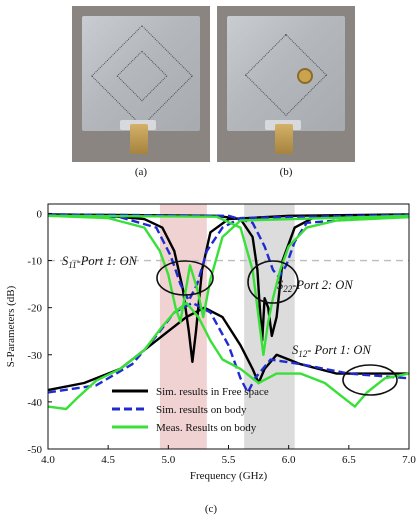  I want to click on s11-annotation: S11-Port 1: ON, so click(100, 262).